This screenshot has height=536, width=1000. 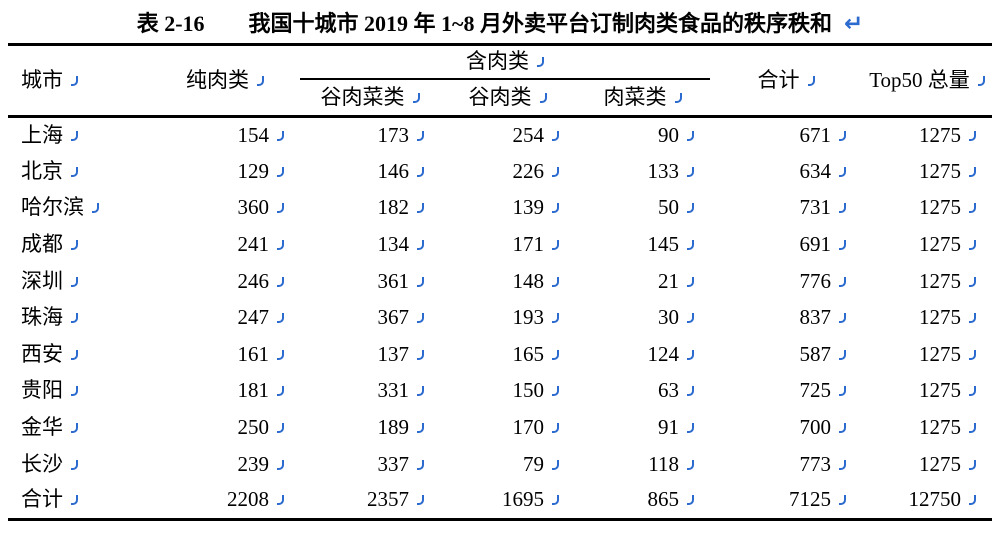 I want to click on value-label: 367, so click(x=393, y=317).